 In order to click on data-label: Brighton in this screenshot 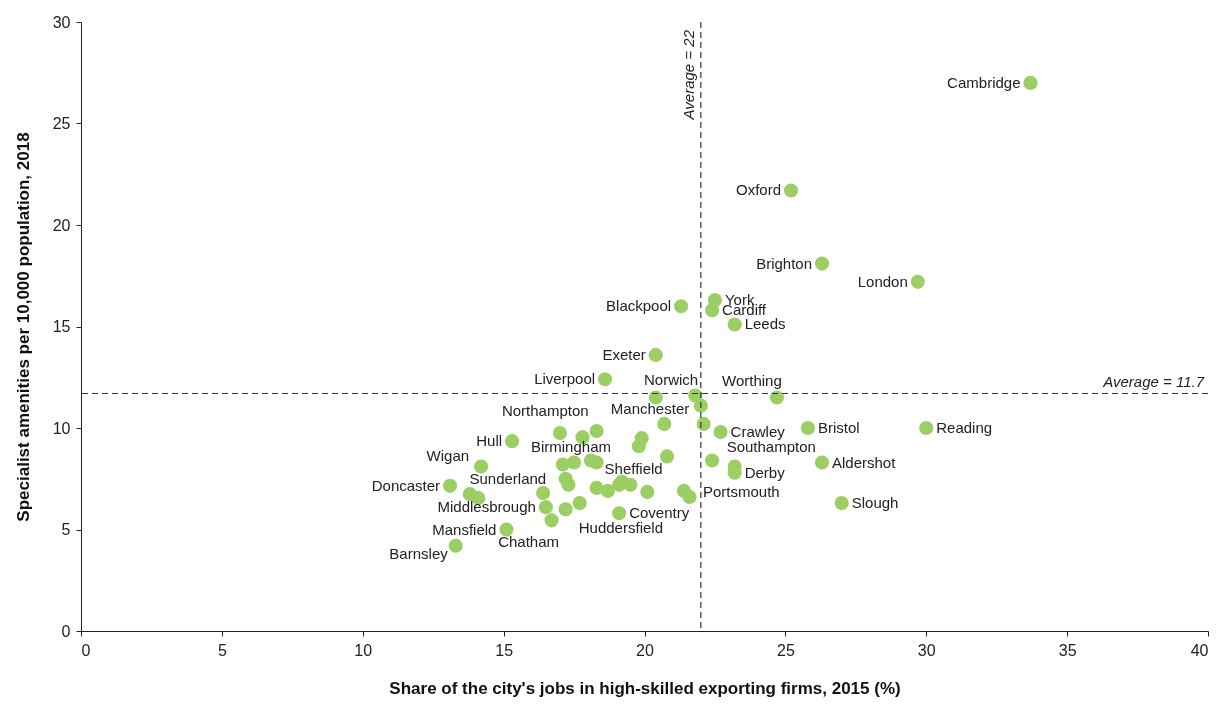, I will do `click(784, 263)`.